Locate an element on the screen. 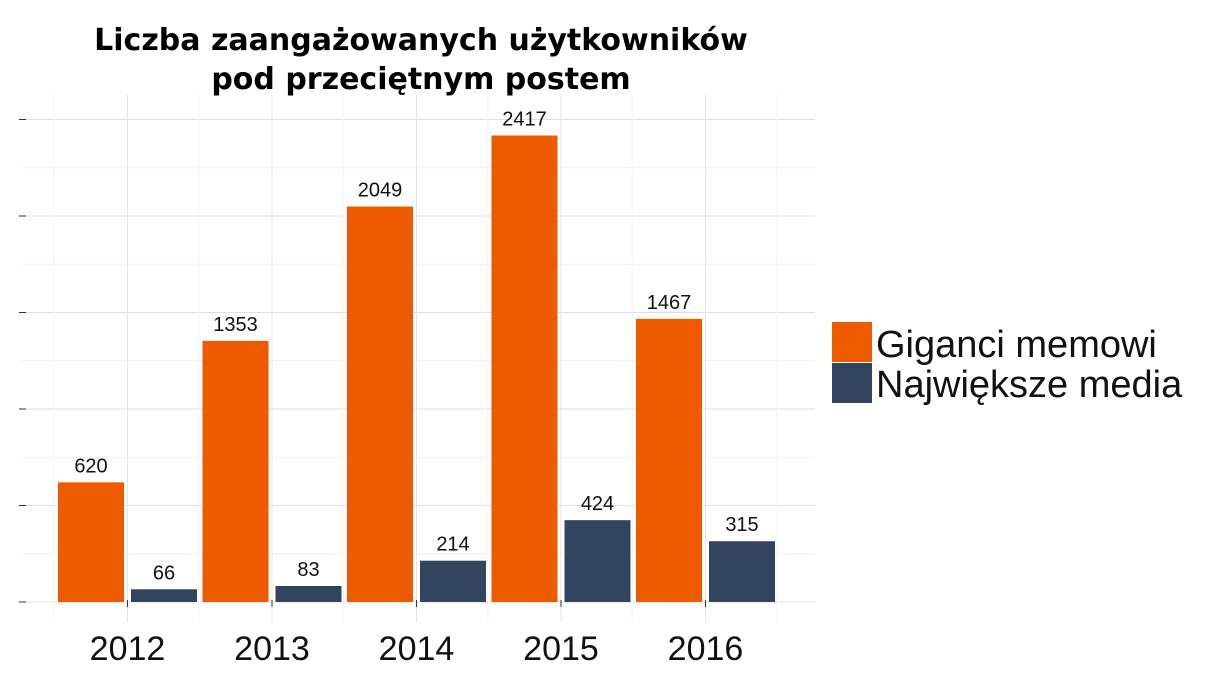  x-tick-label: 2013 is located at coordinates (272, 649).